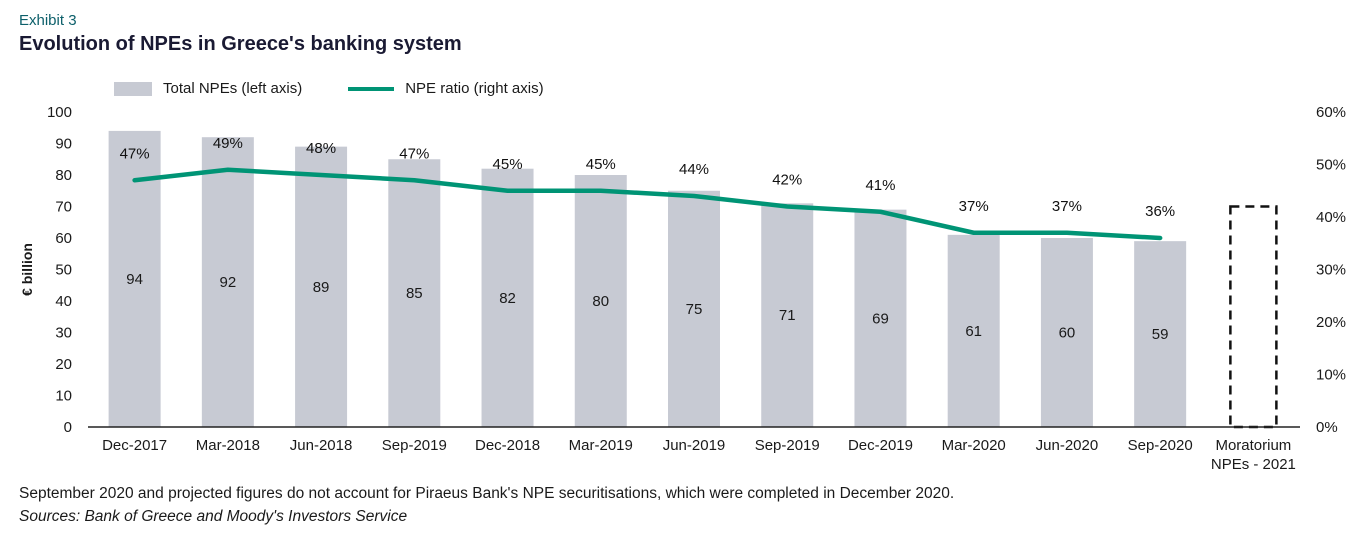  I want to click on left-axis-tick: 0, so click(68, 427).